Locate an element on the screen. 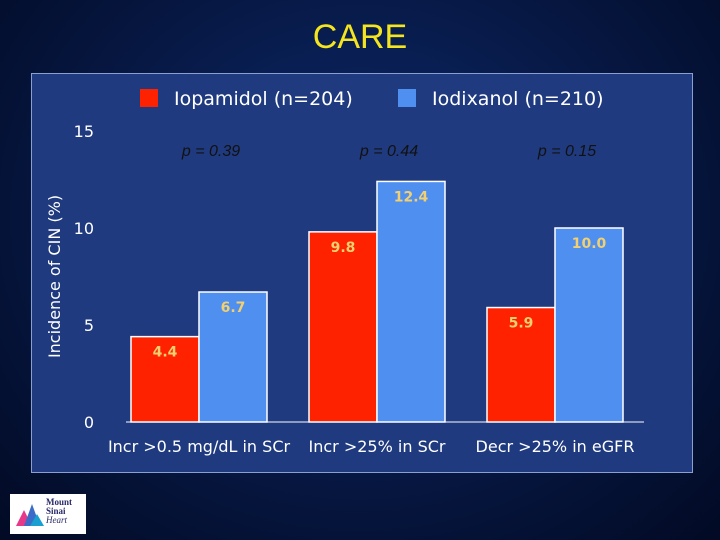  legend-label-2: Iodixanol (n=210) is located at coordinates (518, 99).